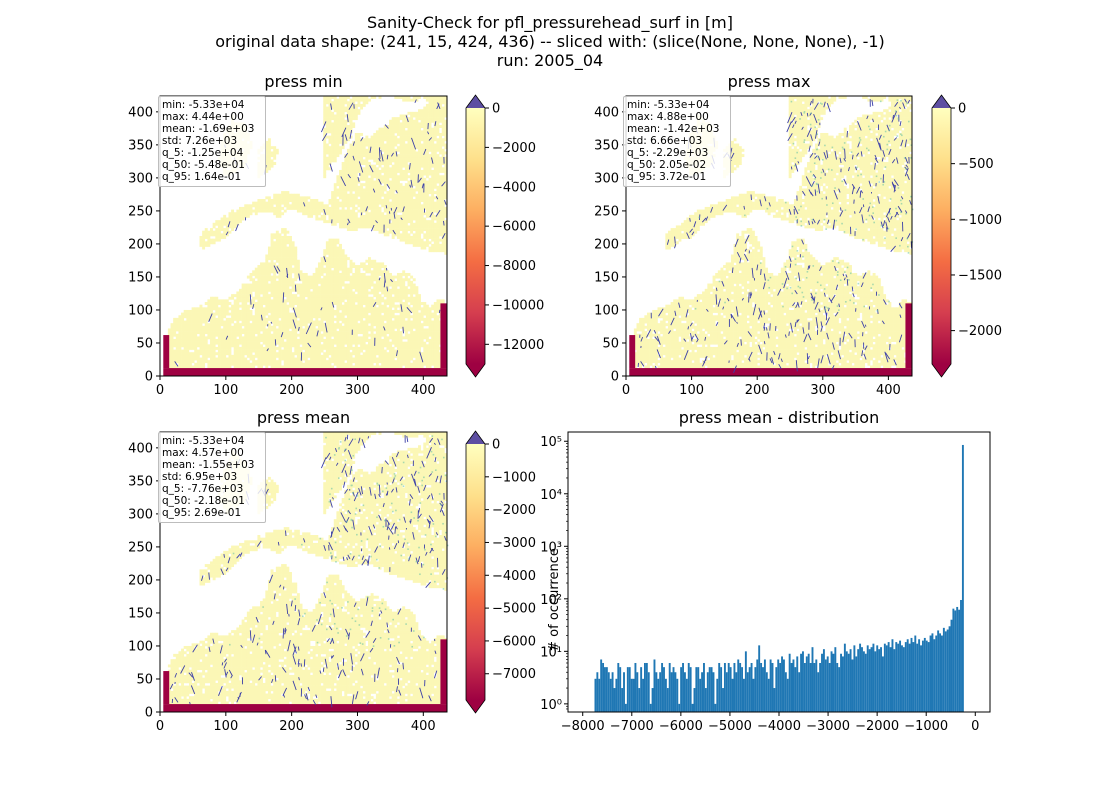  Describe the element at coordinates (212, 501) in the screenshot. I see `stat-line: q_50: -2.18e-01` at that location.